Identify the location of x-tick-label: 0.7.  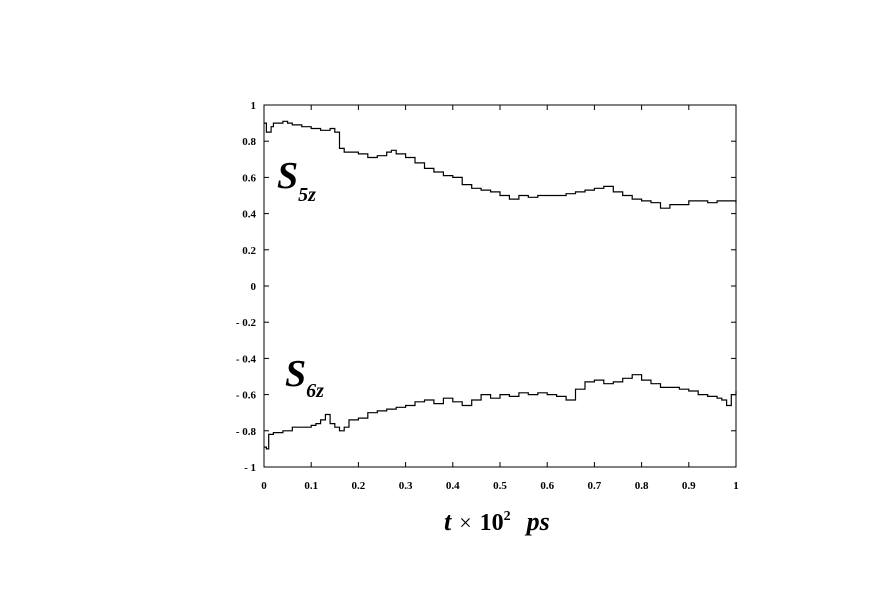
(595, 486).